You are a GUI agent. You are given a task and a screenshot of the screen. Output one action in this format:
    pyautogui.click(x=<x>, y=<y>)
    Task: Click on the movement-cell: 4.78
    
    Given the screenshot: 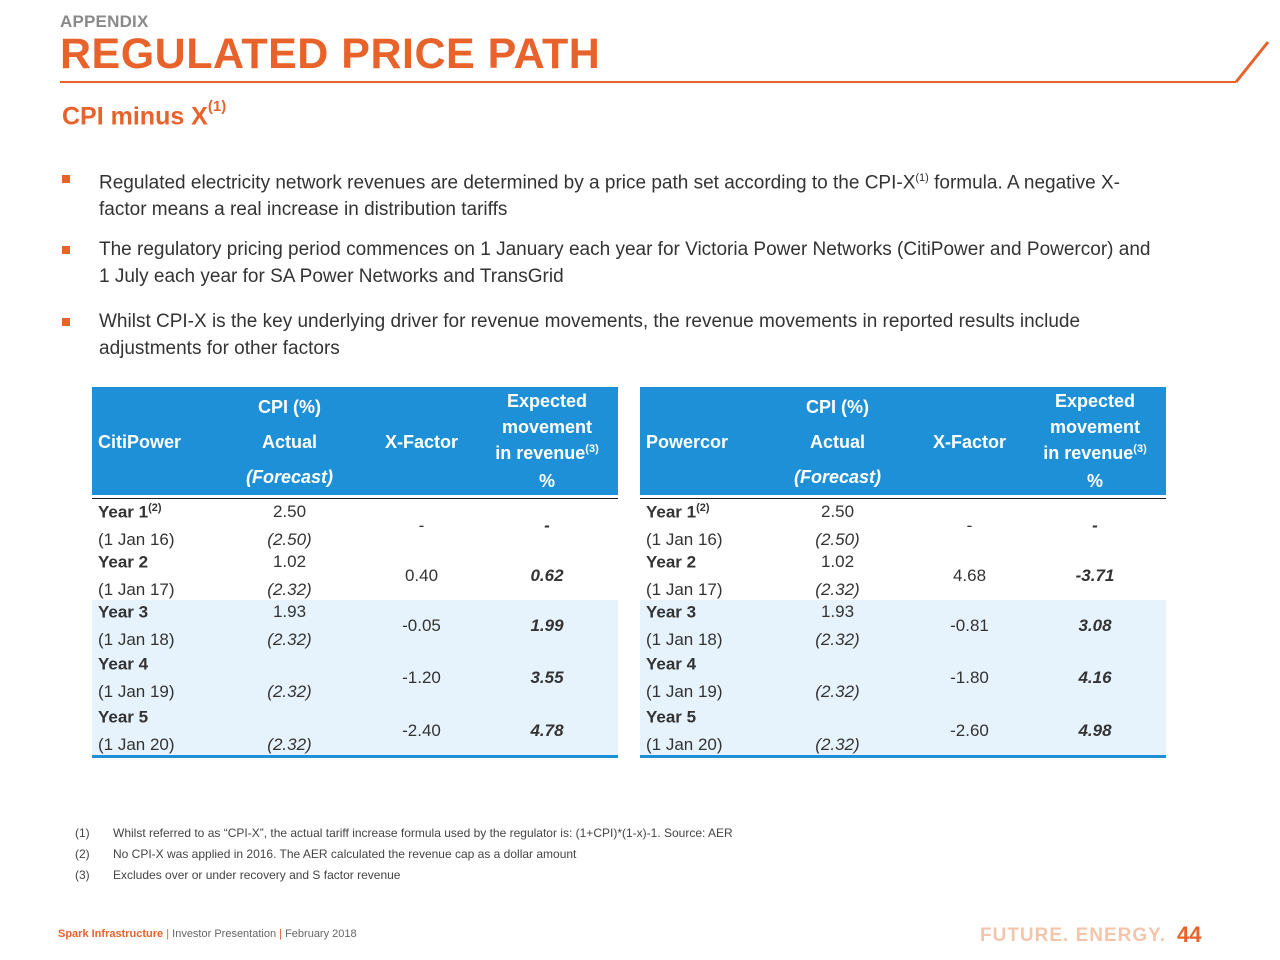 What is the action you would take?
    pyautogui.click(x=547, y=730)
    